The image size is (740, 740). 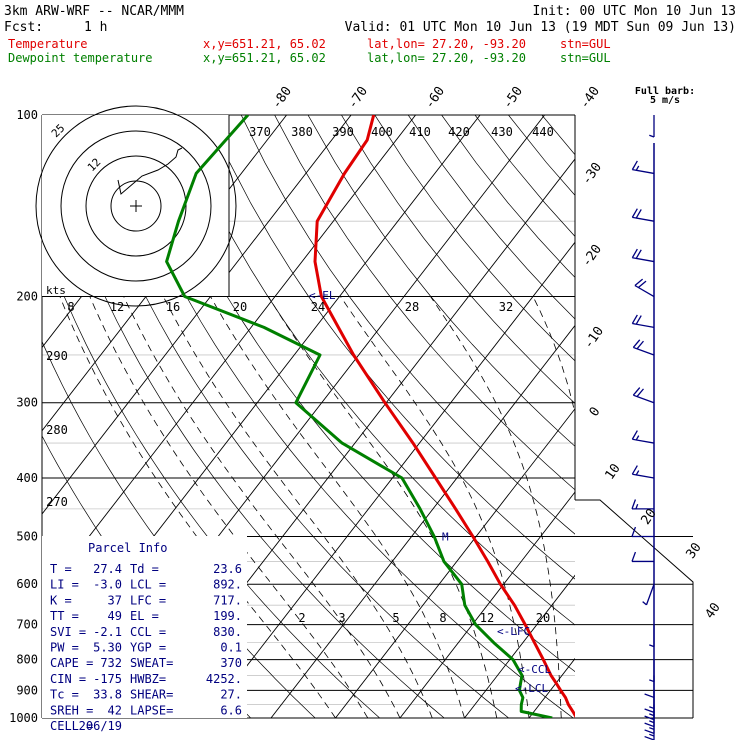 I want to click on parcel-info-cell: 199., so click(x=227, y=616).